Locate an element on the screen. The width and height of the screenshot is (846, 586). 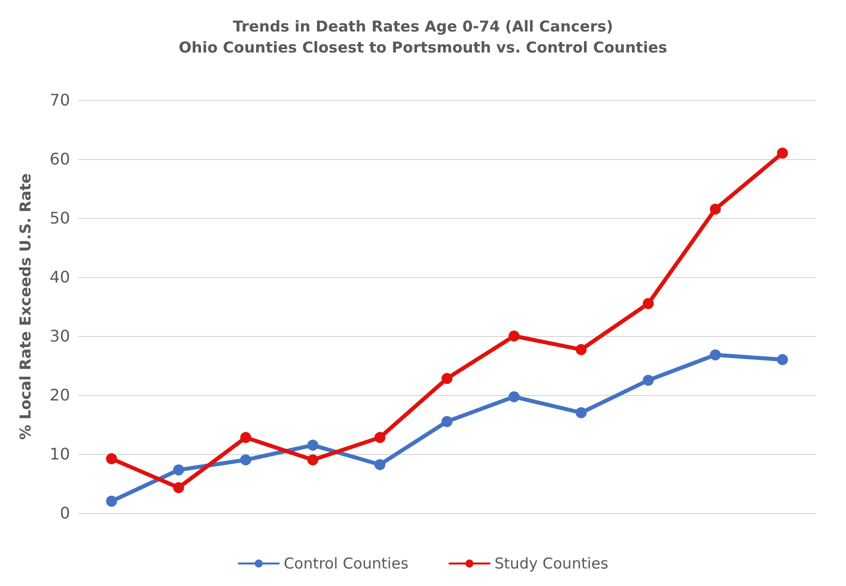
y-tick-label: 0 is located at coordinates (65, 513).